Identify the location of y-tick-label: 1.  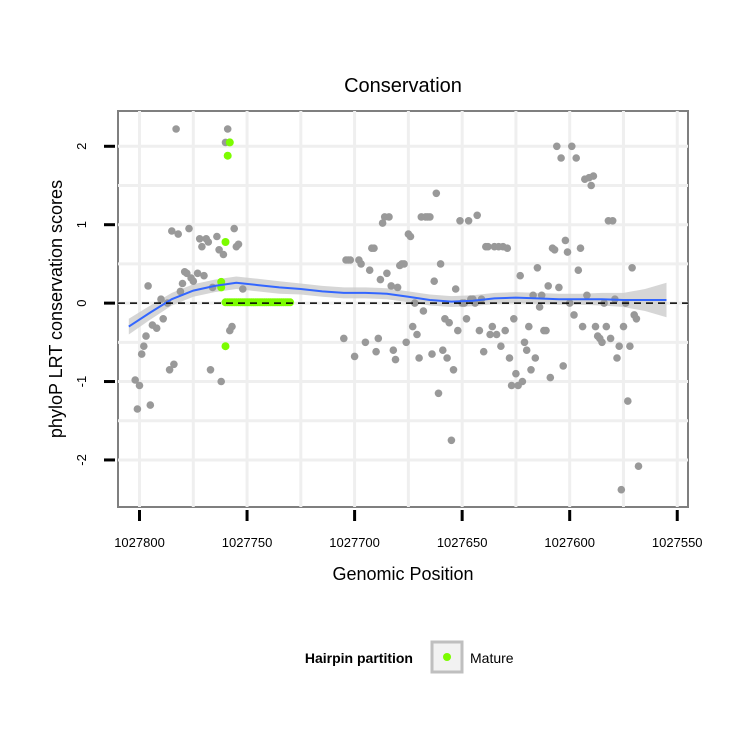
(81, 224).